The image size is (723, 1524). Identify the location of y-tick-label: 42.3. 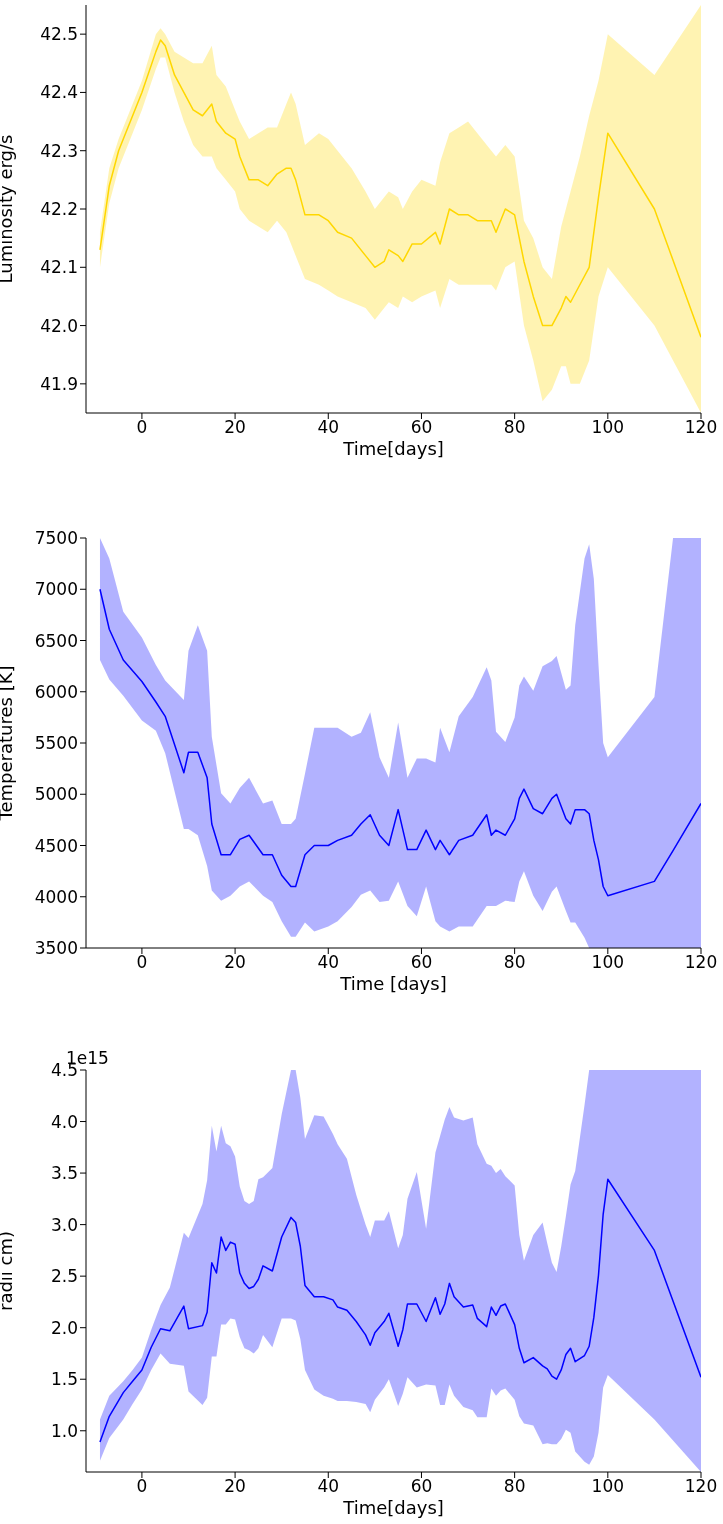
(59, 150).